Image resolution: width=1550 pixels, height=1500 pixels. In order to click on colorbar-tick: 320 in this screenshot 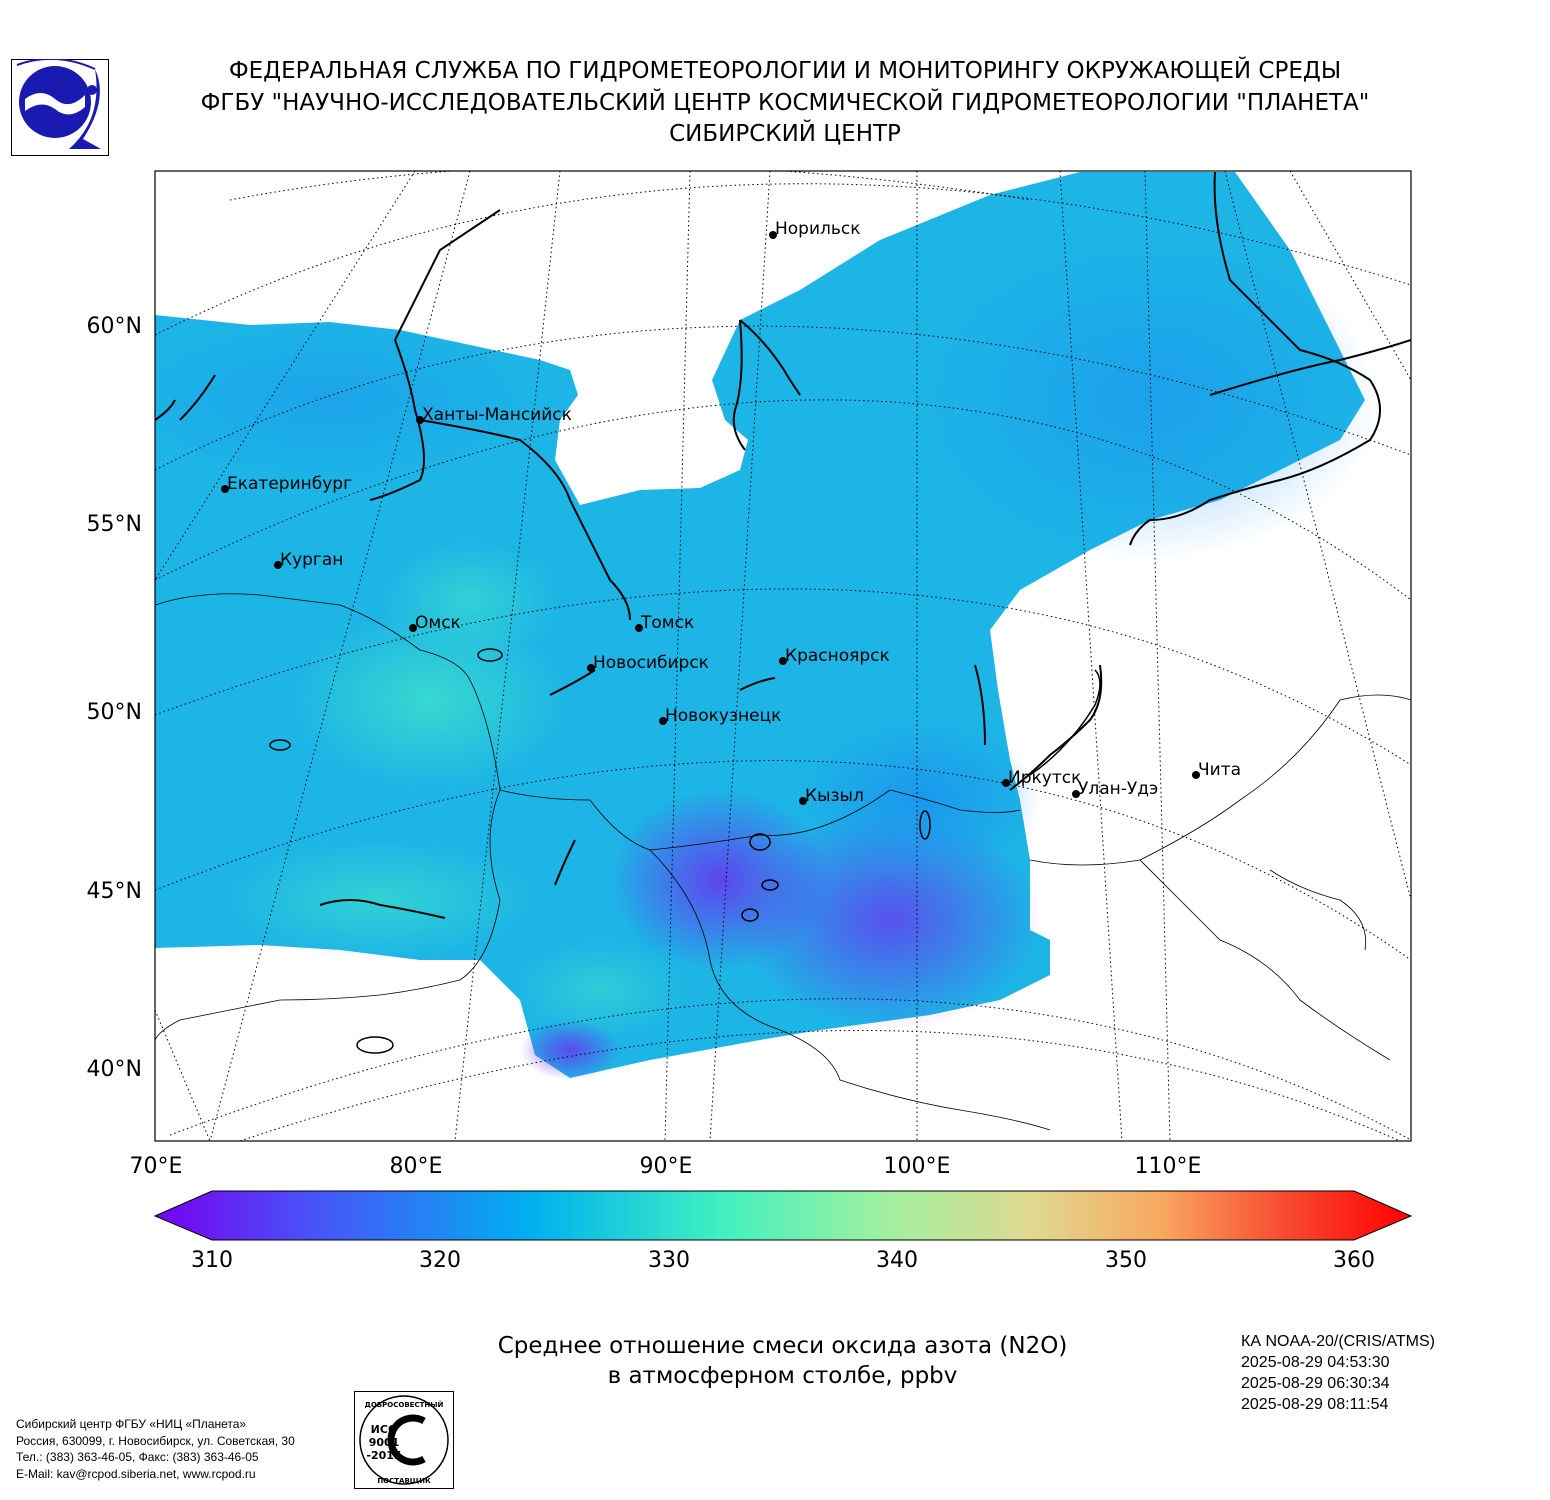, I will do `click(440, 1260)`.